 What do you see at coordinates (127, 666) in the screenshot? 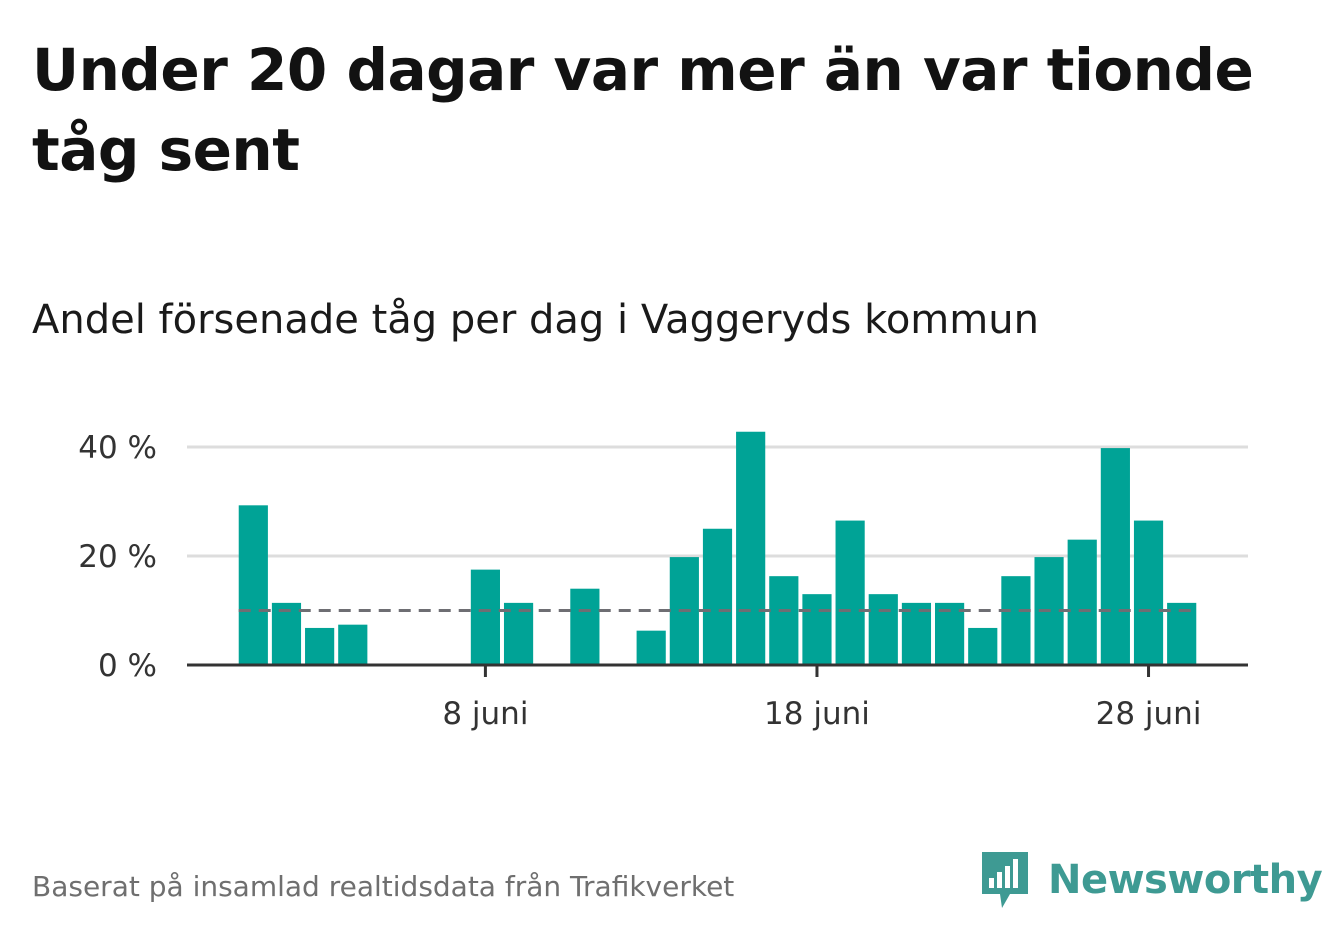
I see `y-tick-label: 0 %` at bounding box center [127, 666].